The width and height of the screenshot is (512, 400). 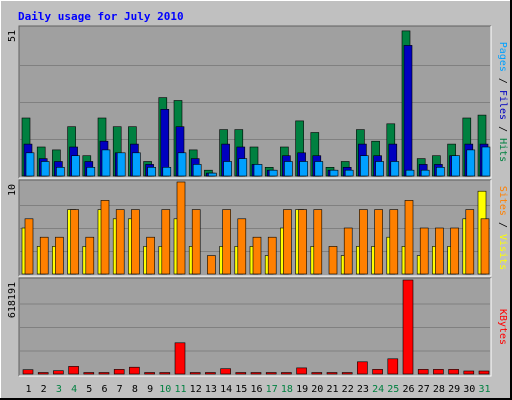 I want to click on x-tick-label: 7, so click(x=120, y=389).